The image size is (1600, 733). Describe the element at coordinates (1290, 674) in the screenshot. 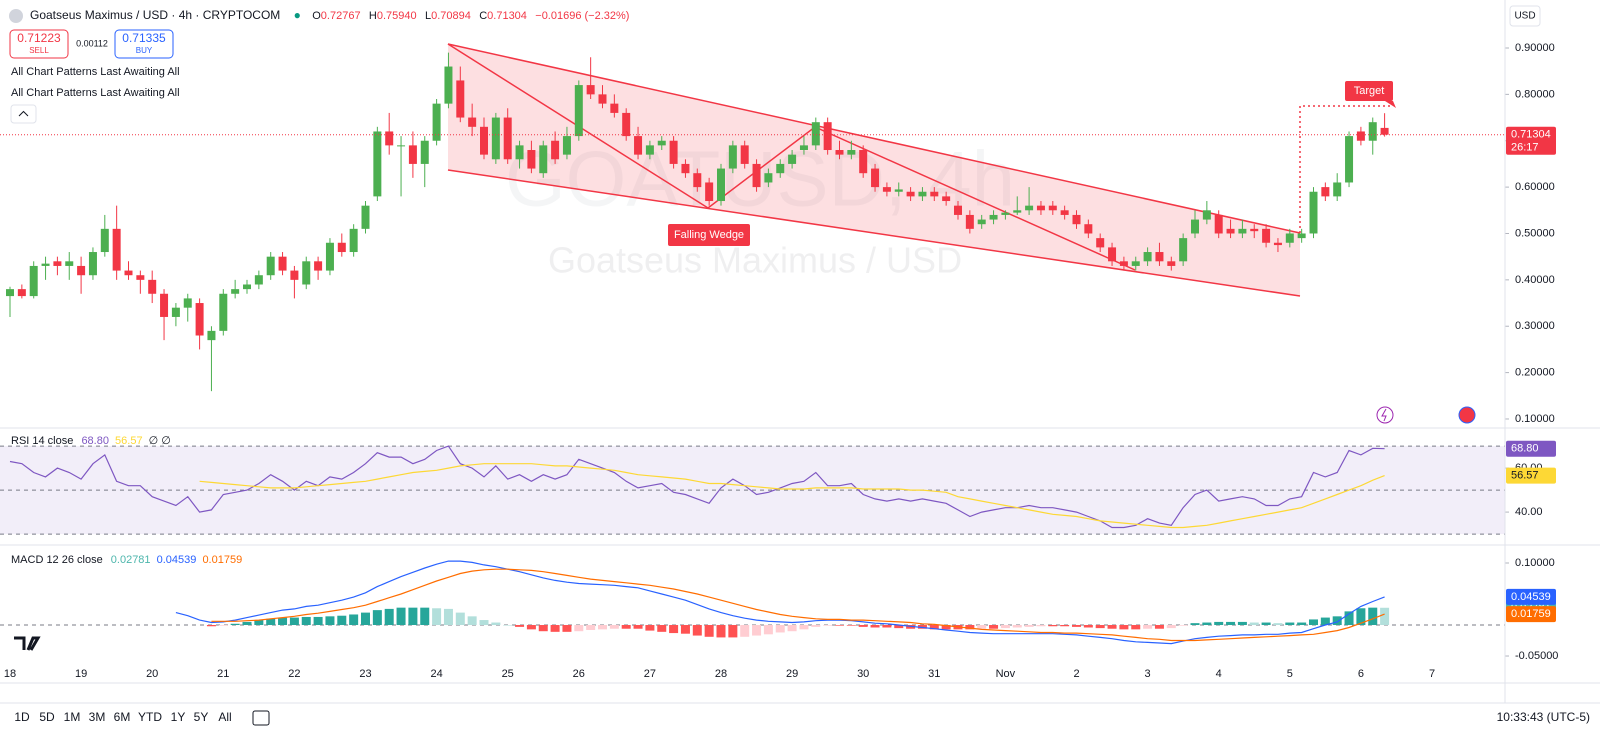

I see `x-tick-label: 5` at that location.